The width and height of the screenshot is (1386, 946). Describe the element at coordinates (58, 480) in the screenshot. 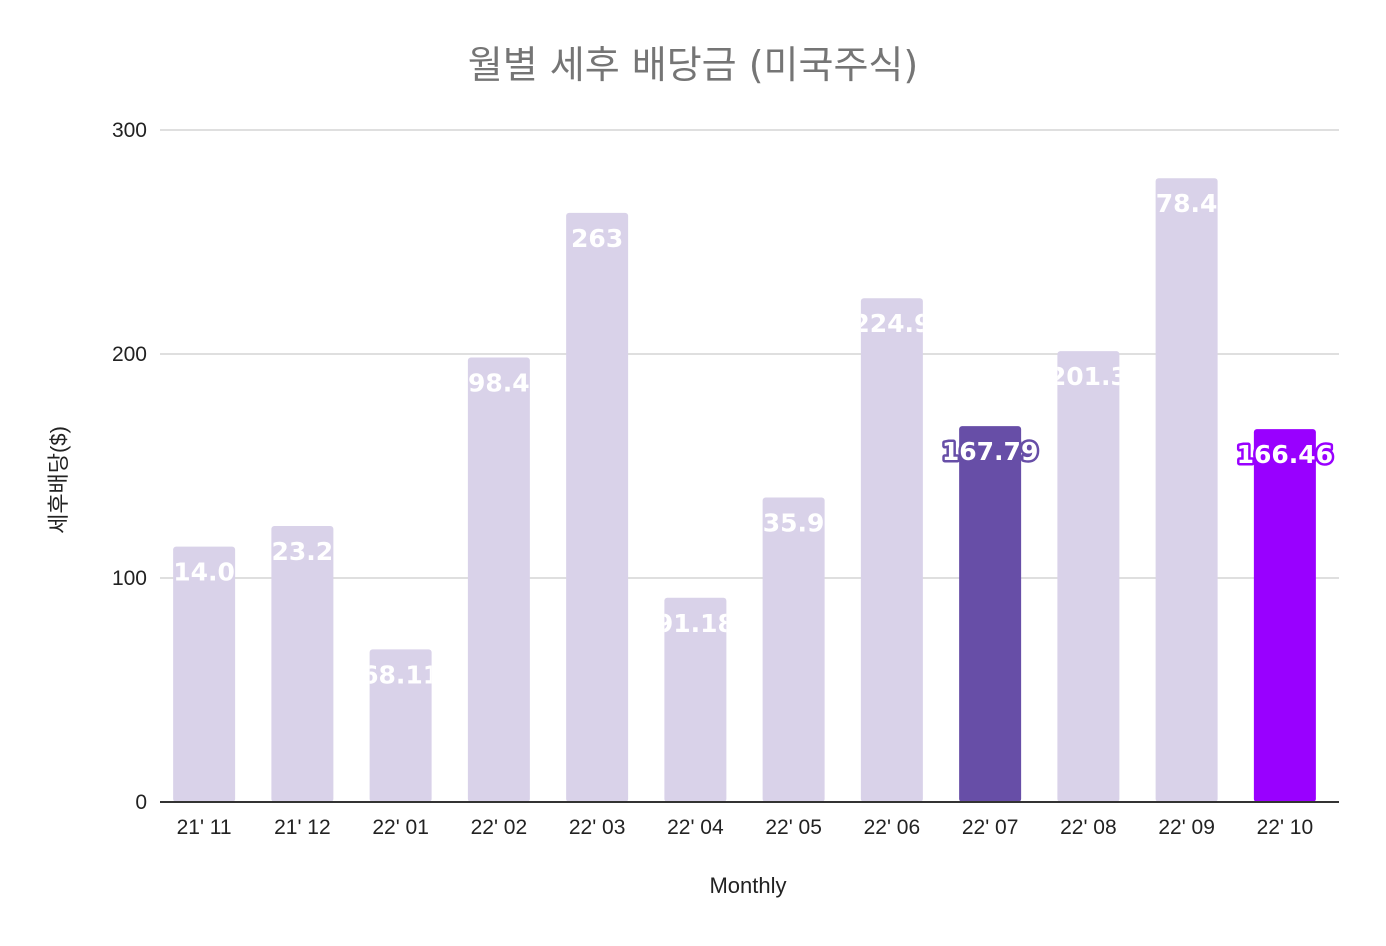

I see `y-axis-label: 세후배당($)` at that location.